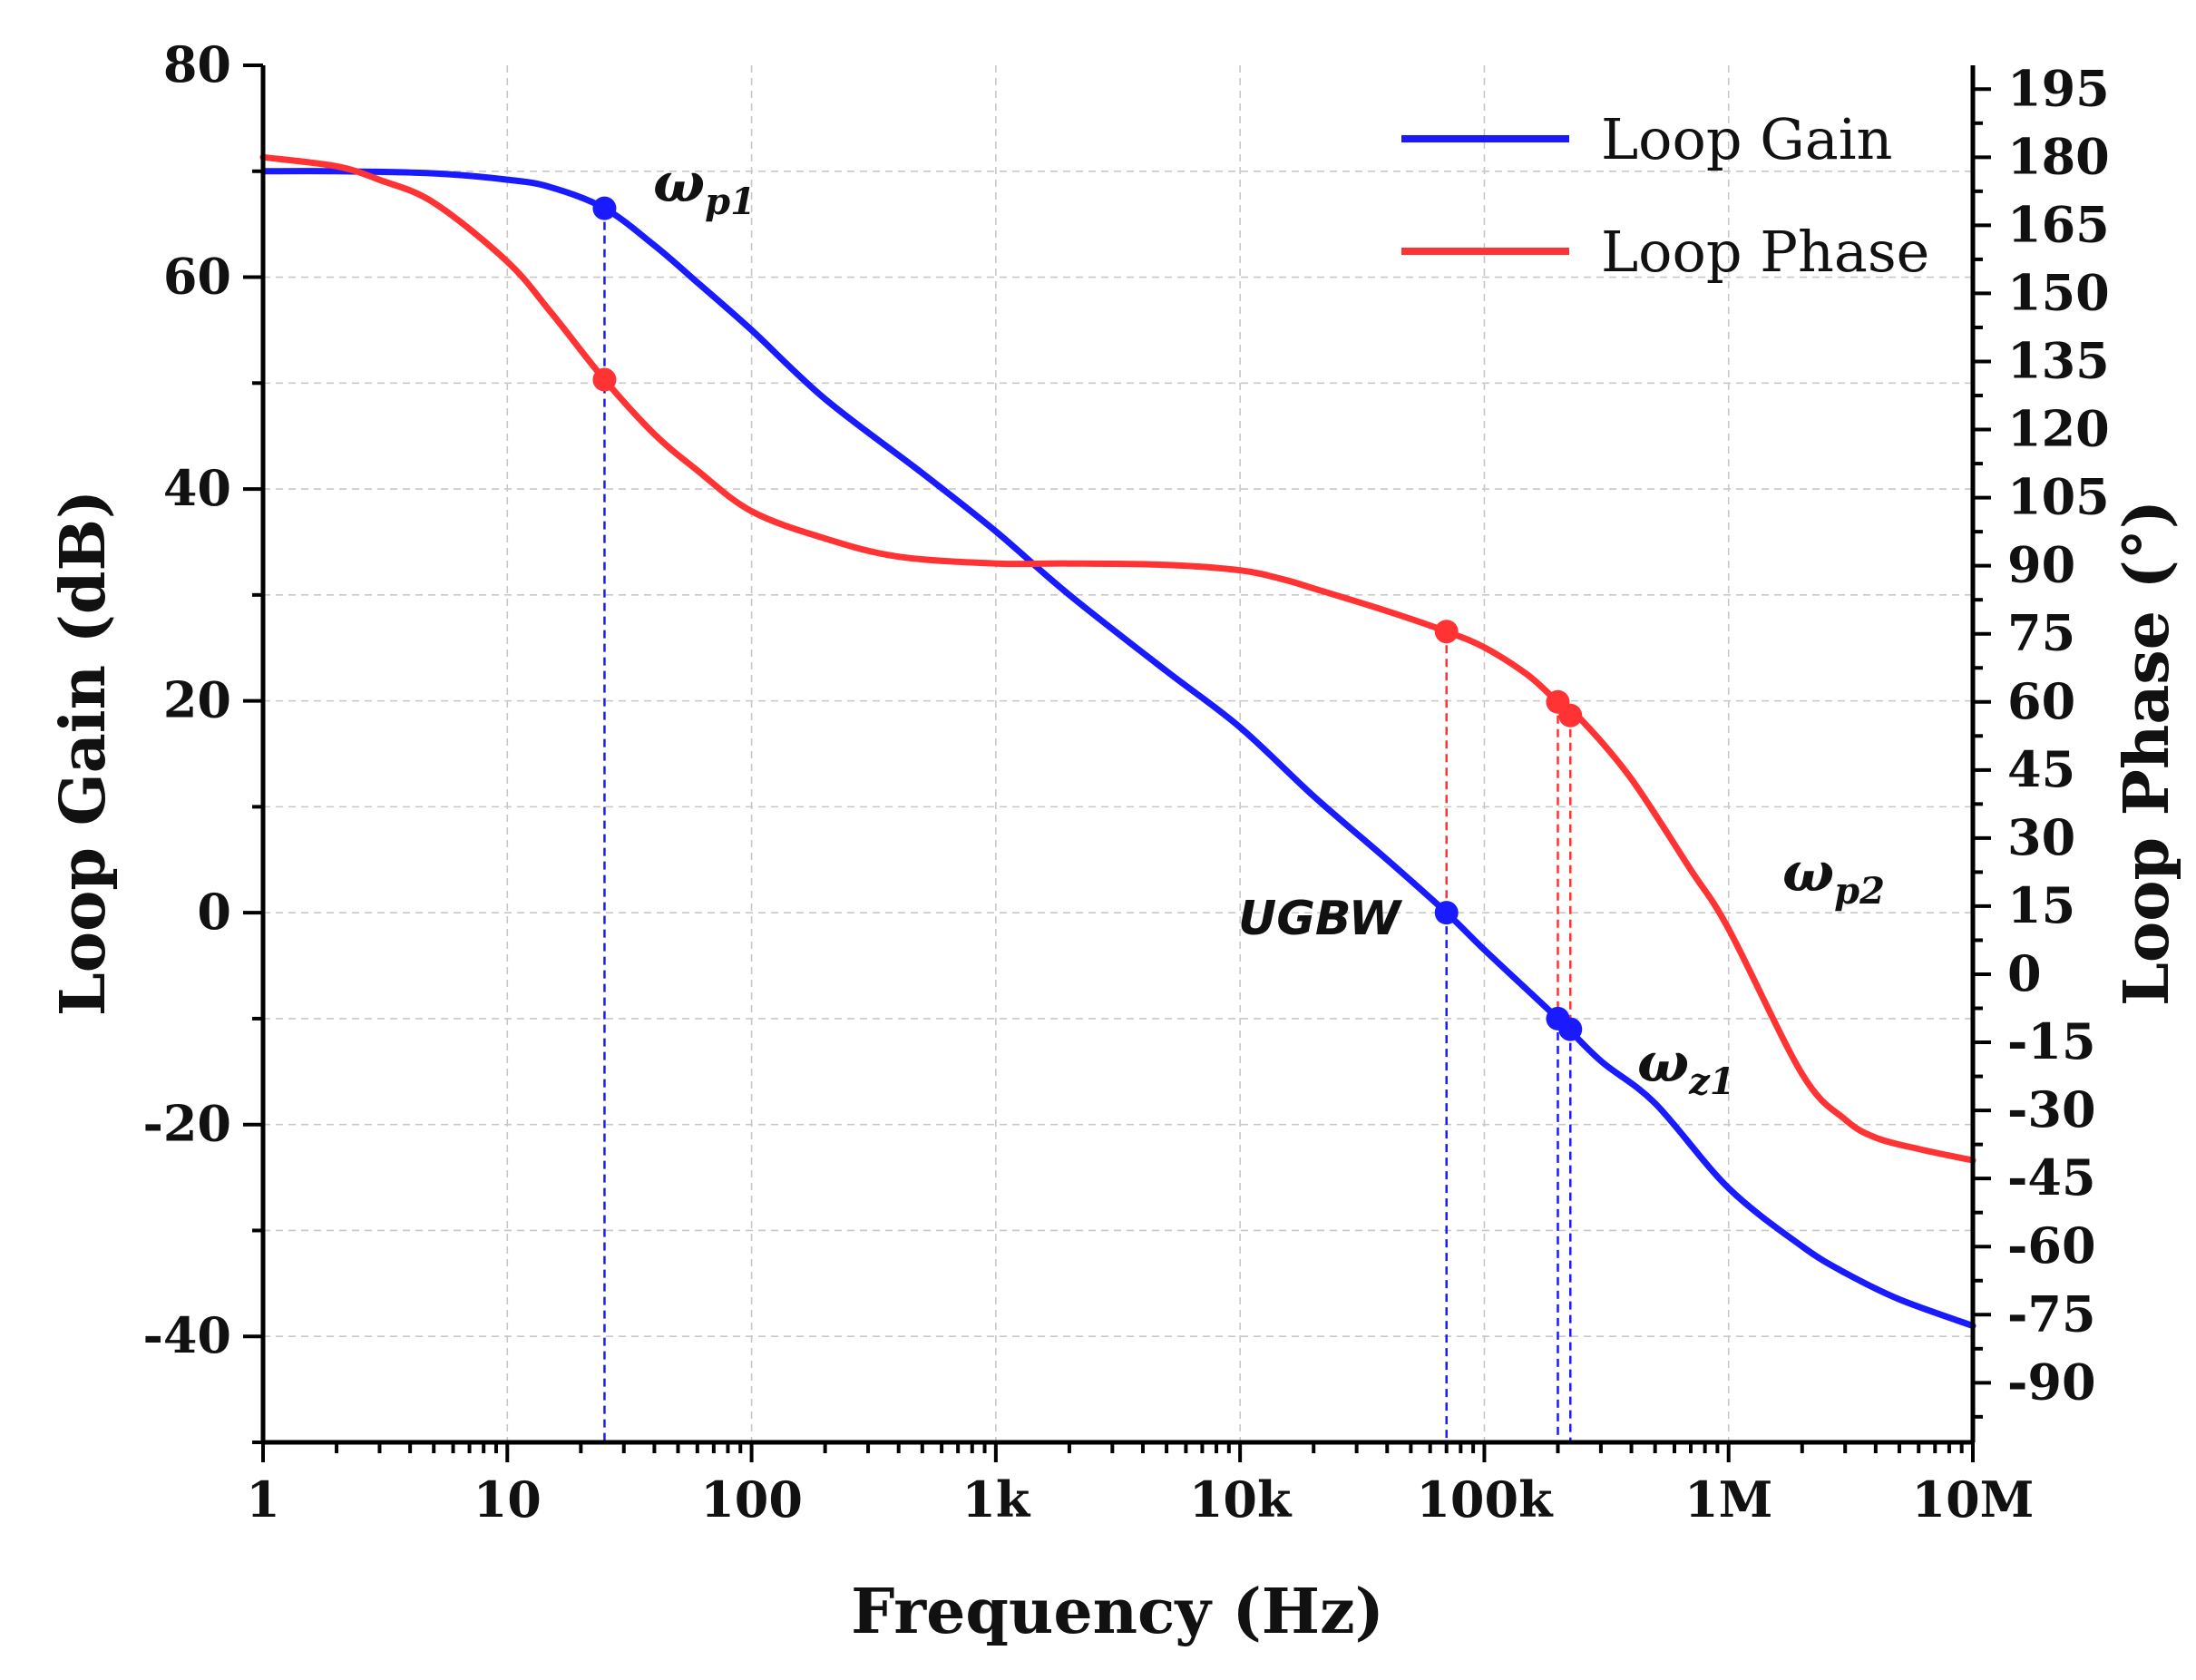 The image size is (2196, 1680). What do you see at coordinates (730, 202) in the screenshot?
I see `annotation-wp1-sub: p1` at bounding box center [730, 202].